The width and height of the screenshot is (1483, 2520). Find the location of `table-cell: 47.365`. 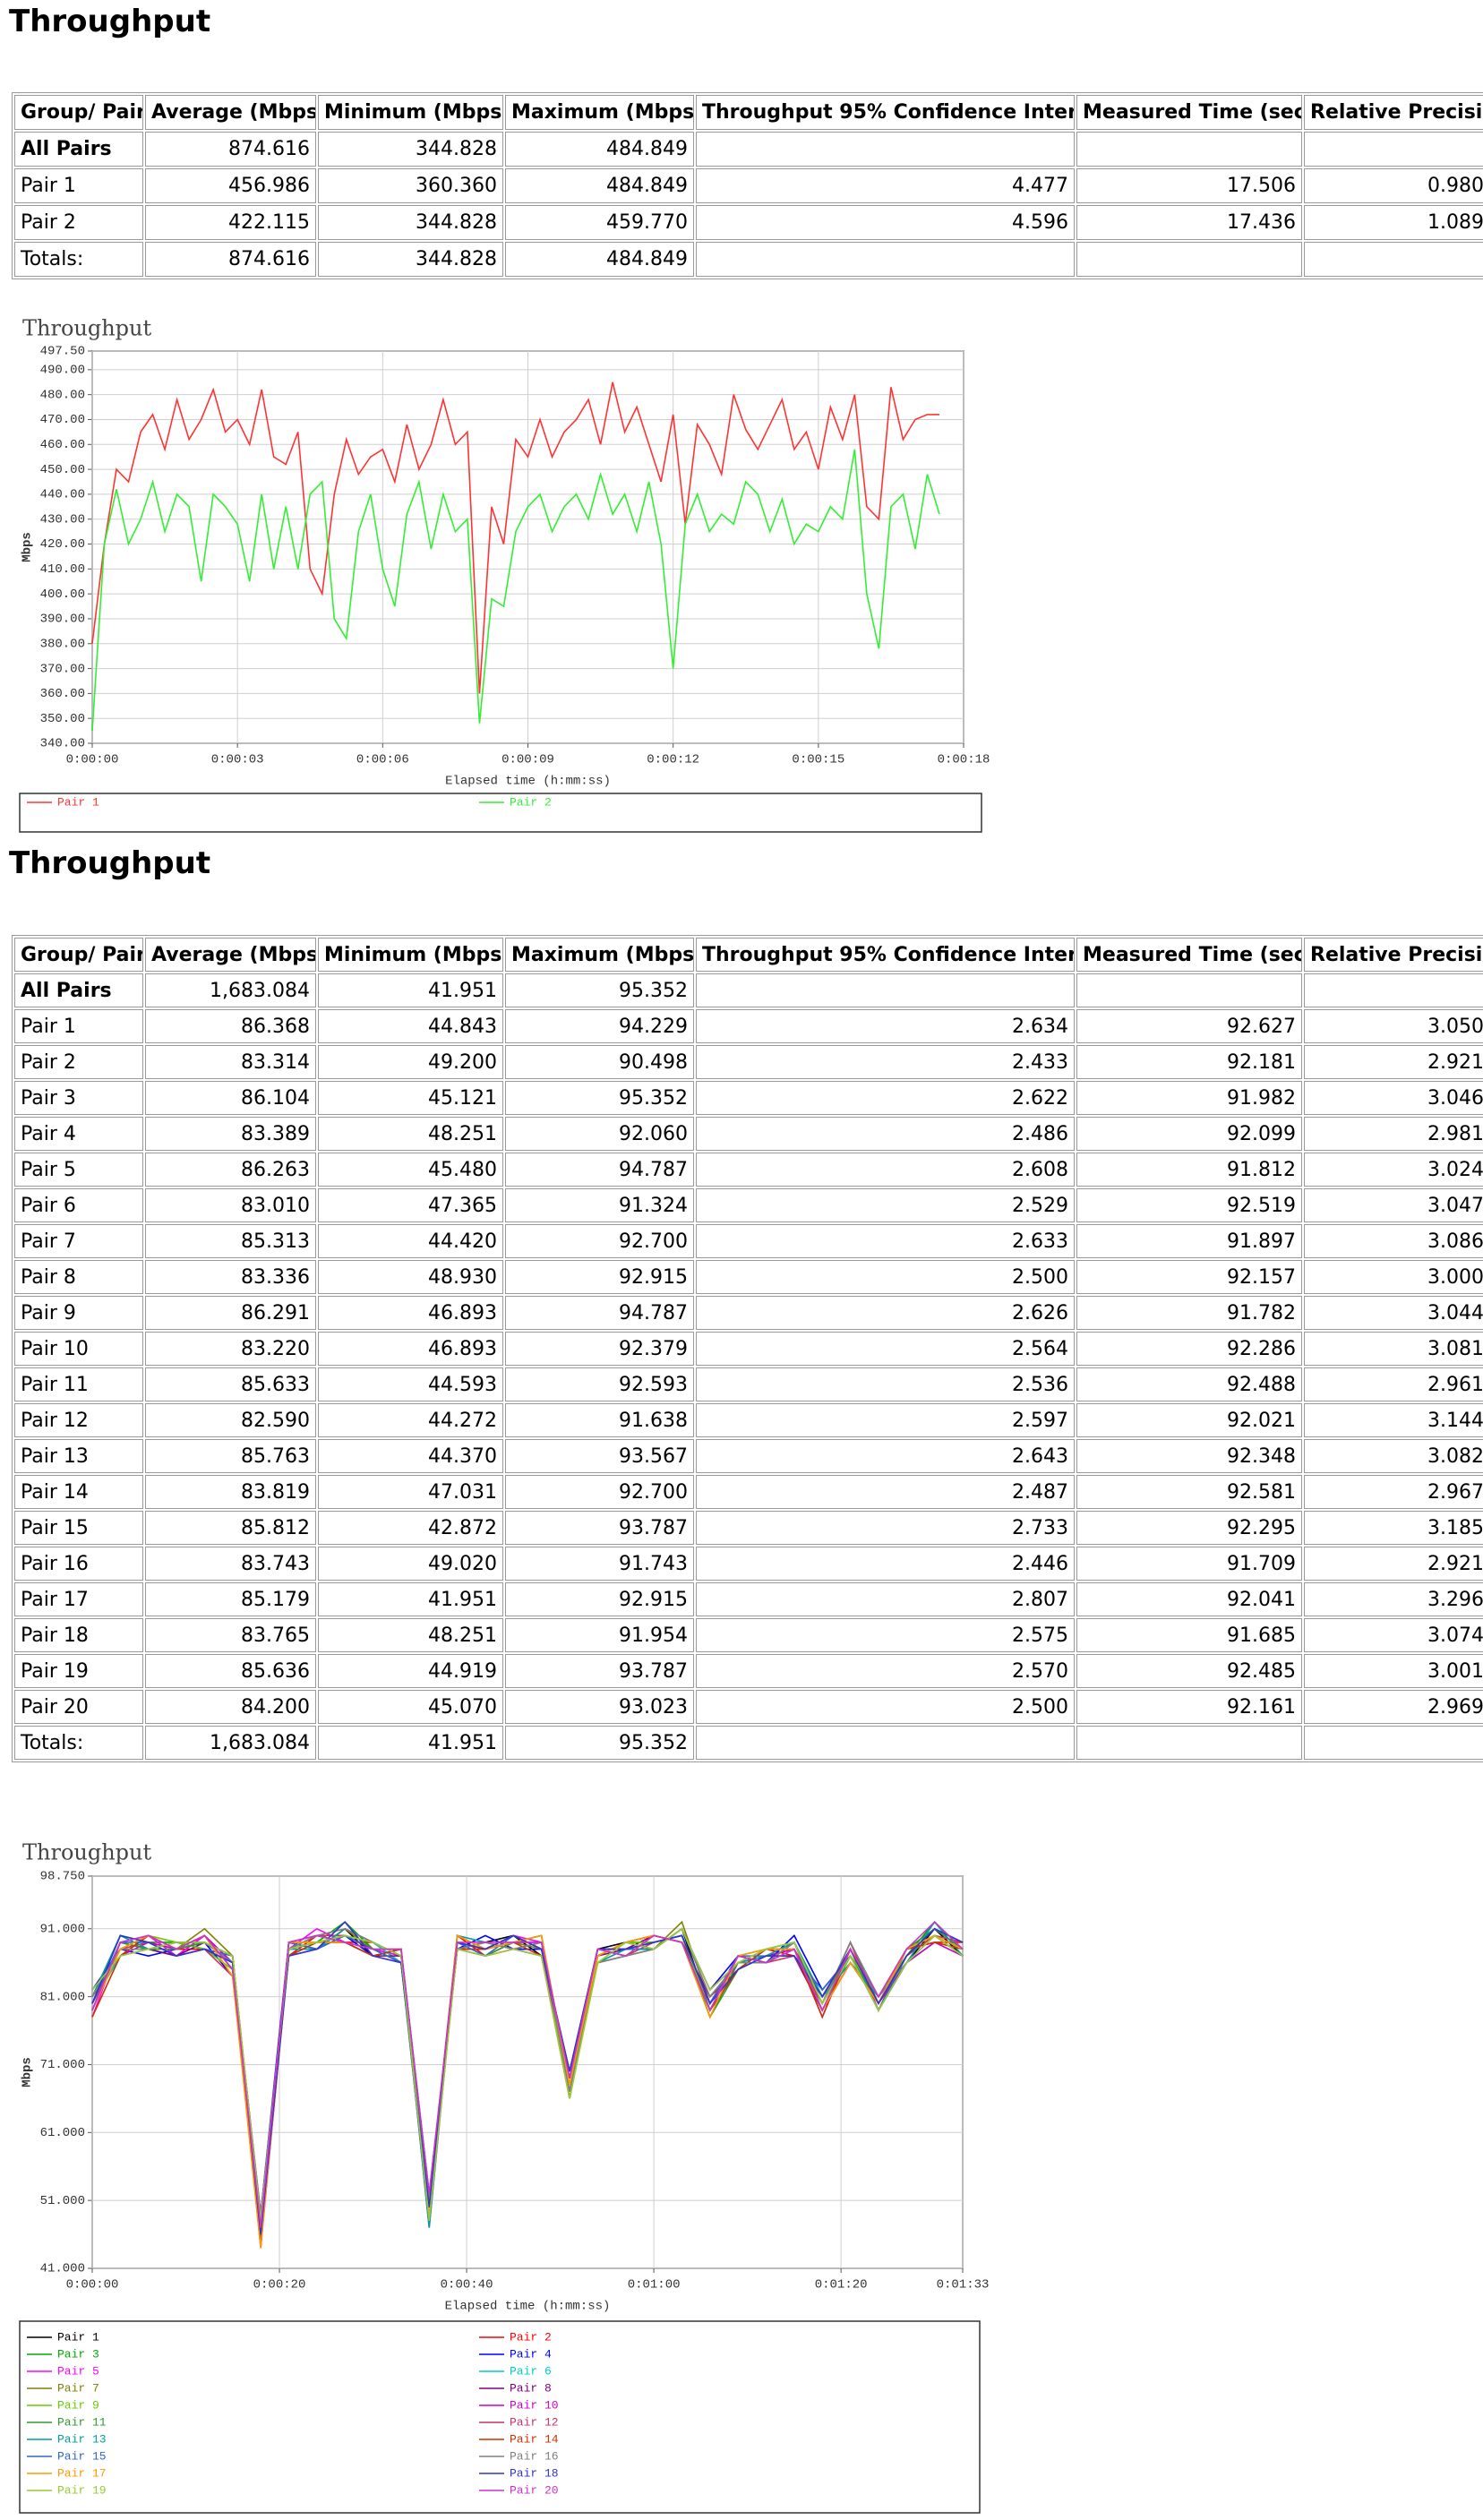

table-cell: 47.365 is located at coordinates (410, 1205).